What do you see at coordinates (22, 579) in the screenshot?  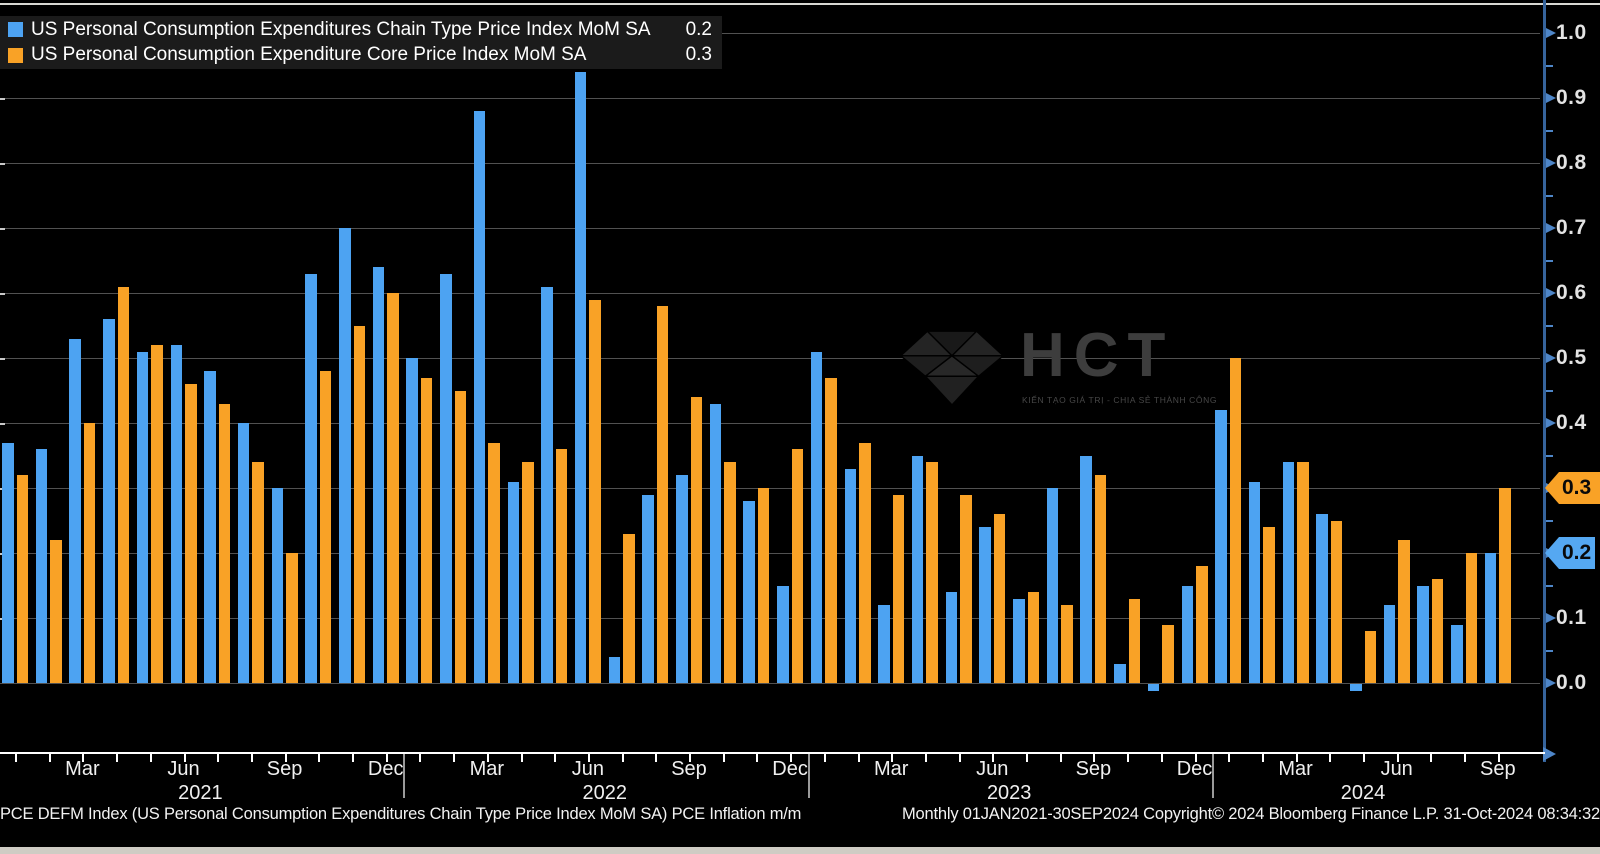 I see `bar-core-jan-2021` at bounding box center [22, 579].